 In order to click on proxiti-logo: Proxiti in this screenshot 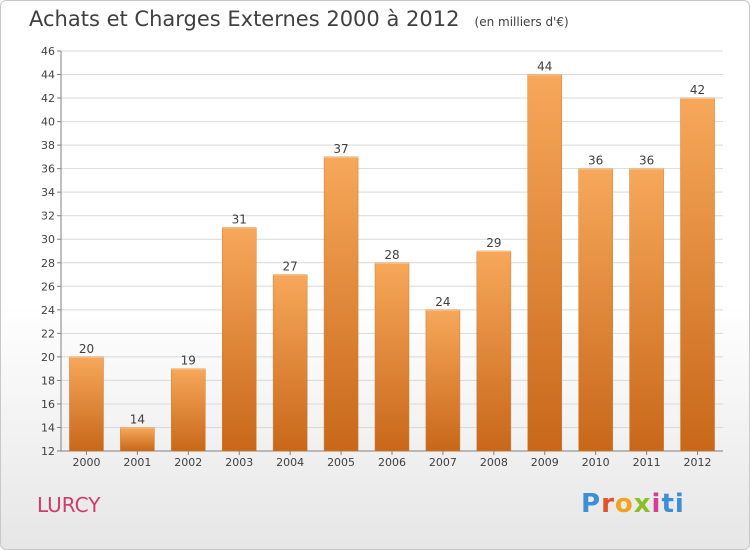, I will do `click(633, 504)`.